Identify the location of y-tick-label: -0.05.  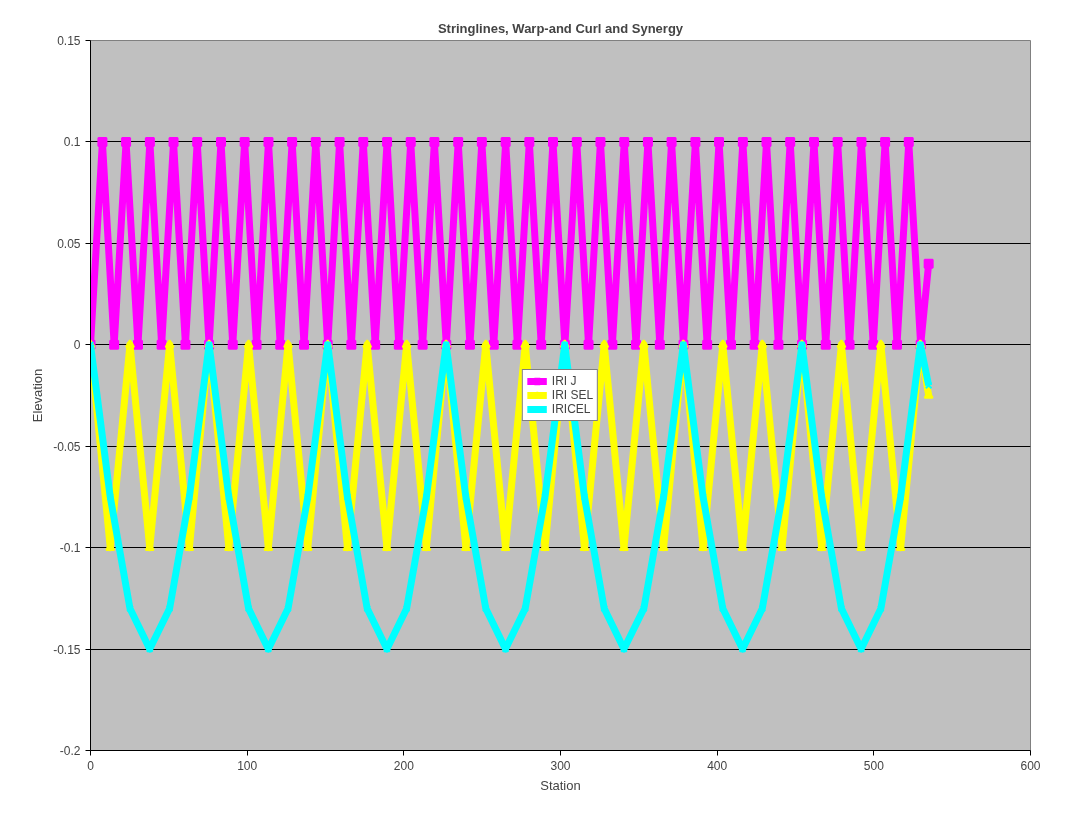
(67, 446).